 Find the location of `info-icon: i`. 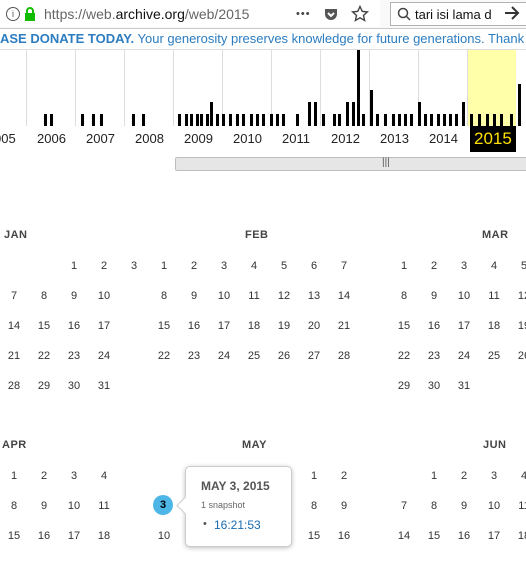

info-icon: i is located at coordinates (13, 13).